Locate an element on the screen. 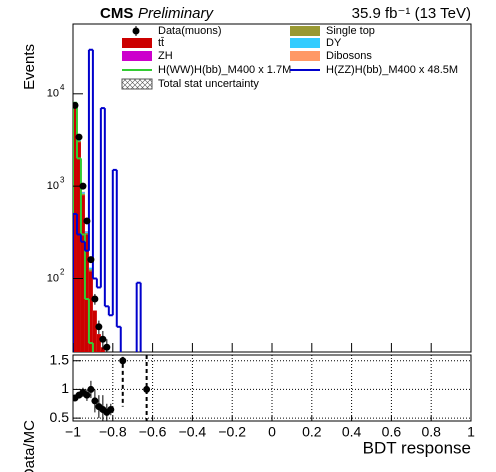  y-tick-exponent: 2 is located at coordinates (62, 272).